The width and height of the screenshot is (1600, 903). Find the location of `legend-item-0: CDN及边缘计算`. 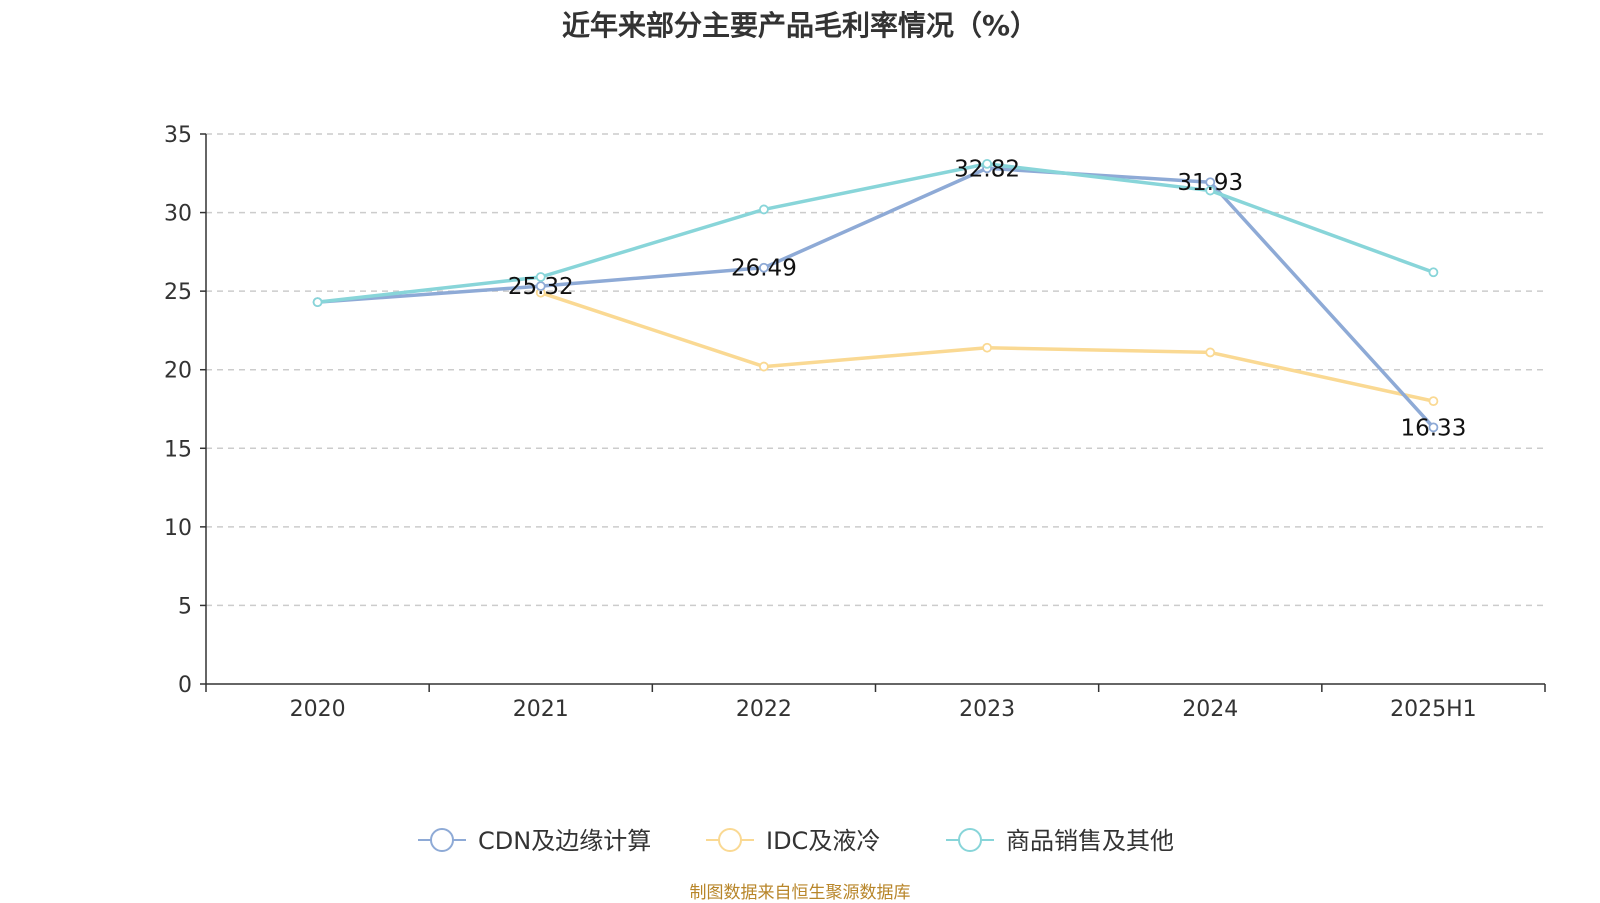

legend-item-0: CDN及边缘计算 is located at coordinates (534, 841).